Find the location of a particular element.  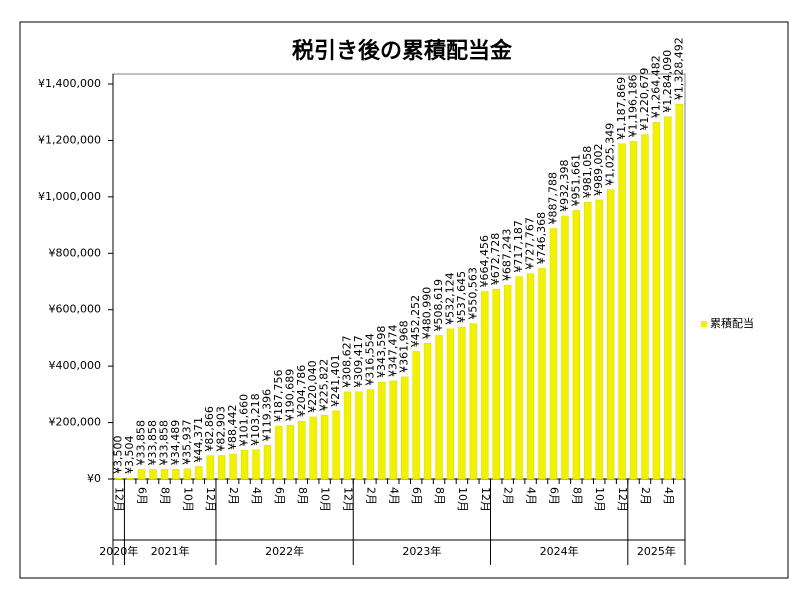

y-tick-label: ¥1,400,000 is located at coordinates (69, 83).